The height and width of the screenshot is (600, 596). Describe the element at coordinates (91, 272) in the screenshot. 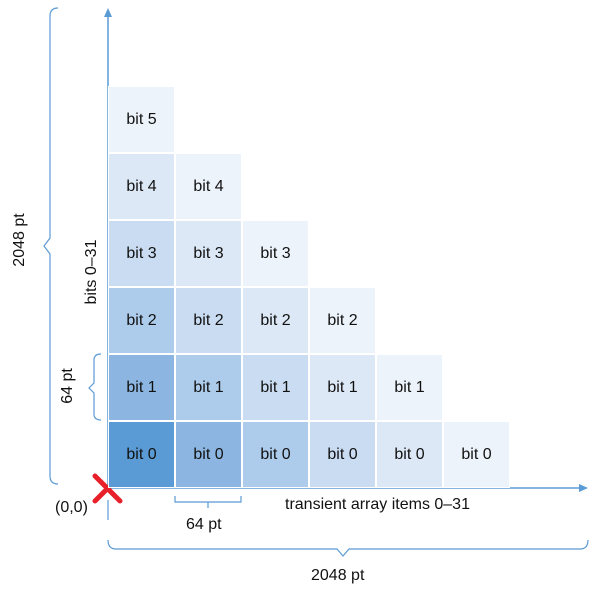

I see `y-axis-label: bits 0–31` at that location.